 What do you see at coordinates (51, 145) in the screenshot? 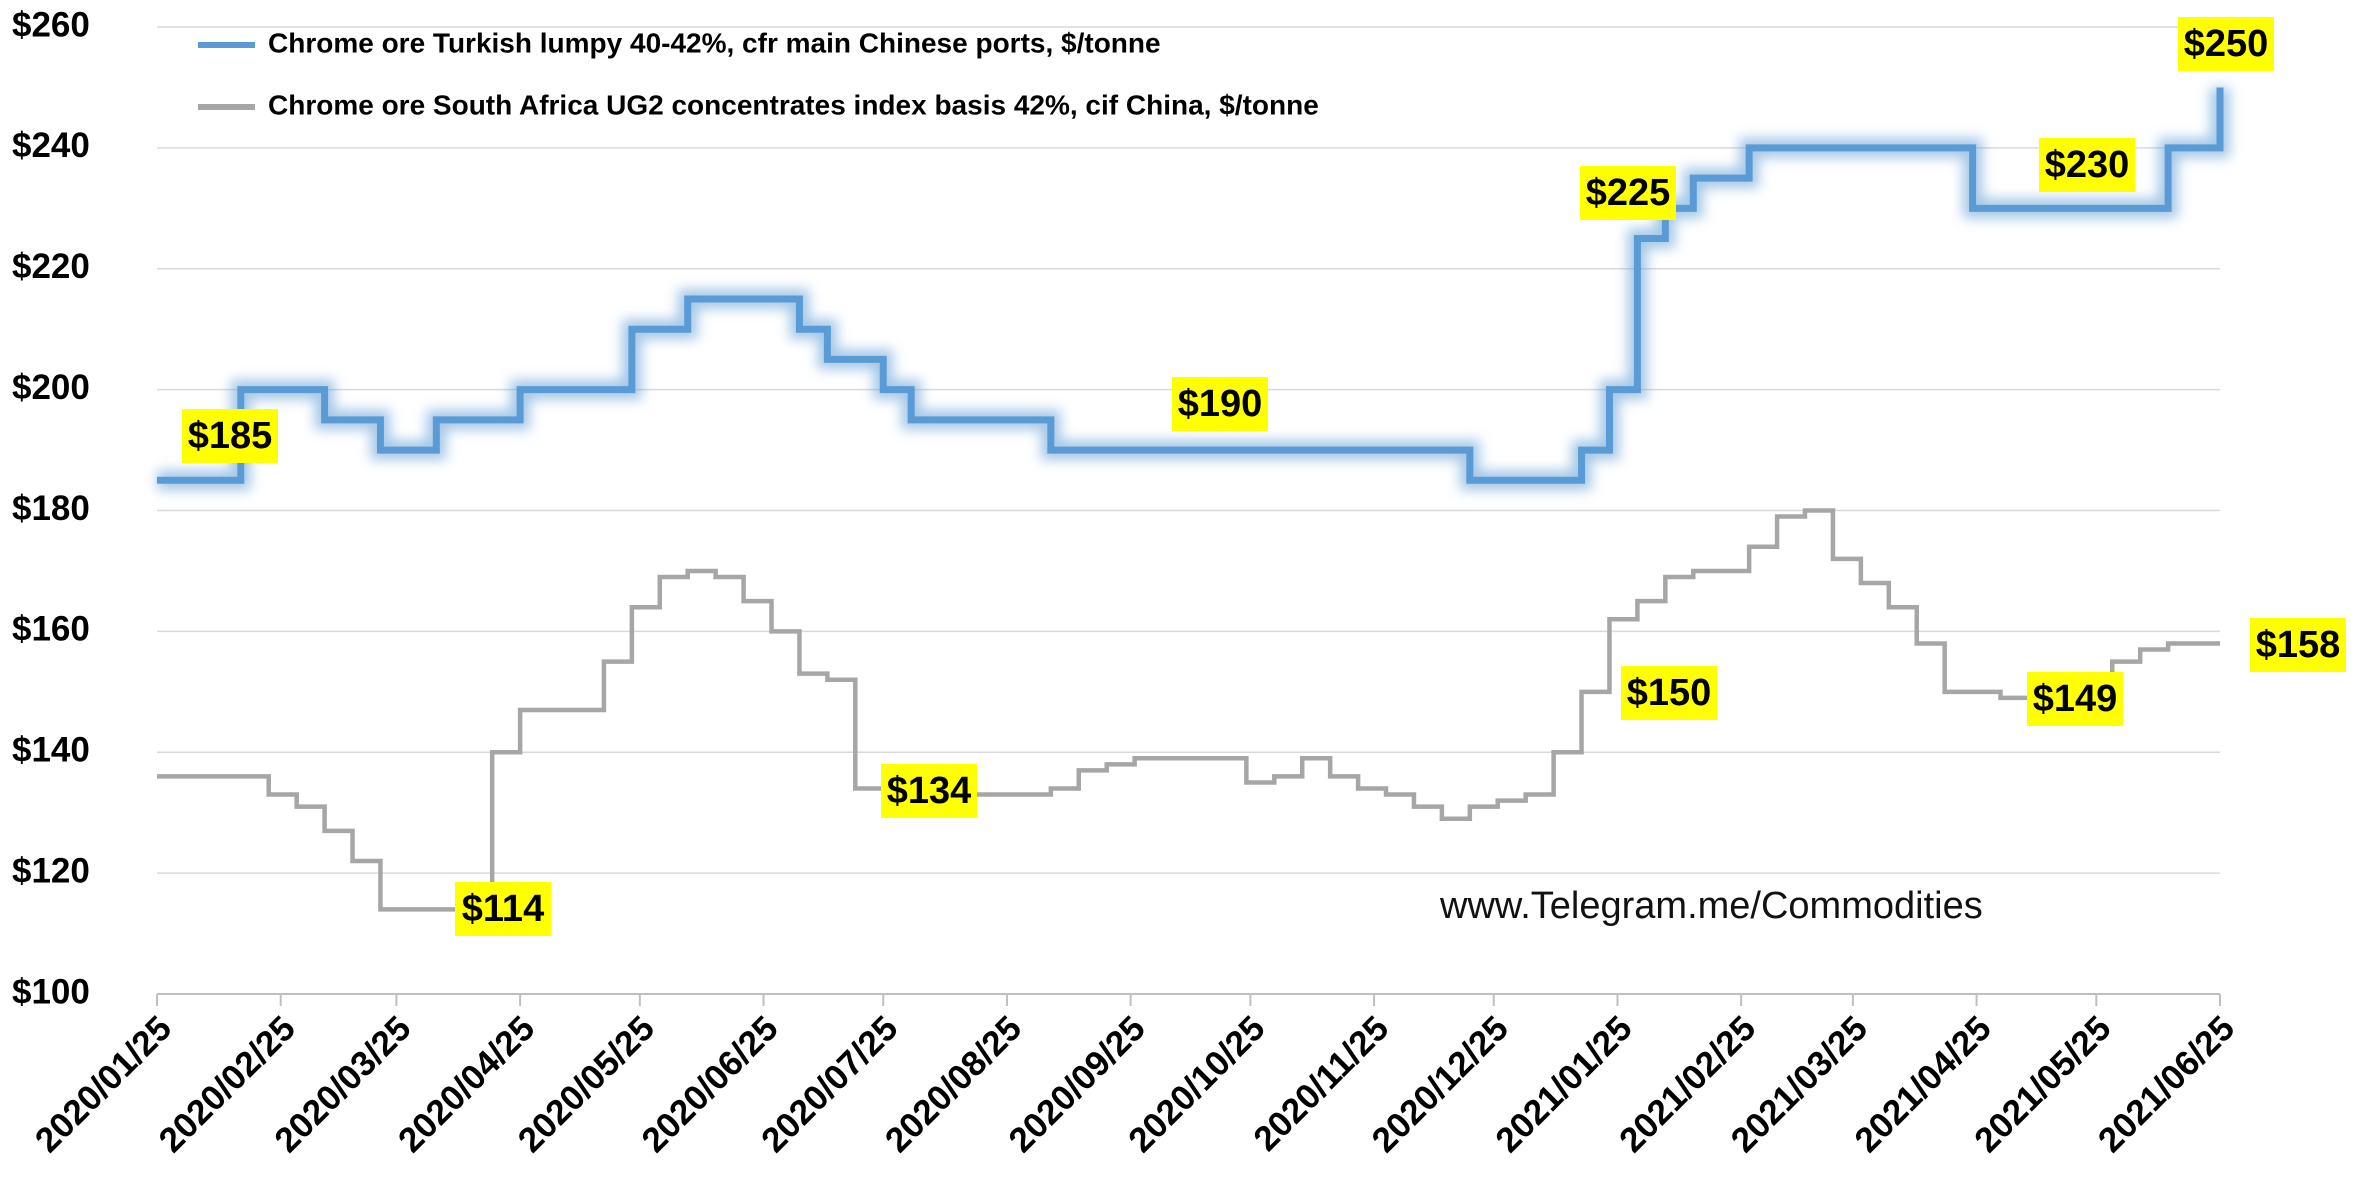
I see `y-tick-label: $240` at bounding box center [51, 145].